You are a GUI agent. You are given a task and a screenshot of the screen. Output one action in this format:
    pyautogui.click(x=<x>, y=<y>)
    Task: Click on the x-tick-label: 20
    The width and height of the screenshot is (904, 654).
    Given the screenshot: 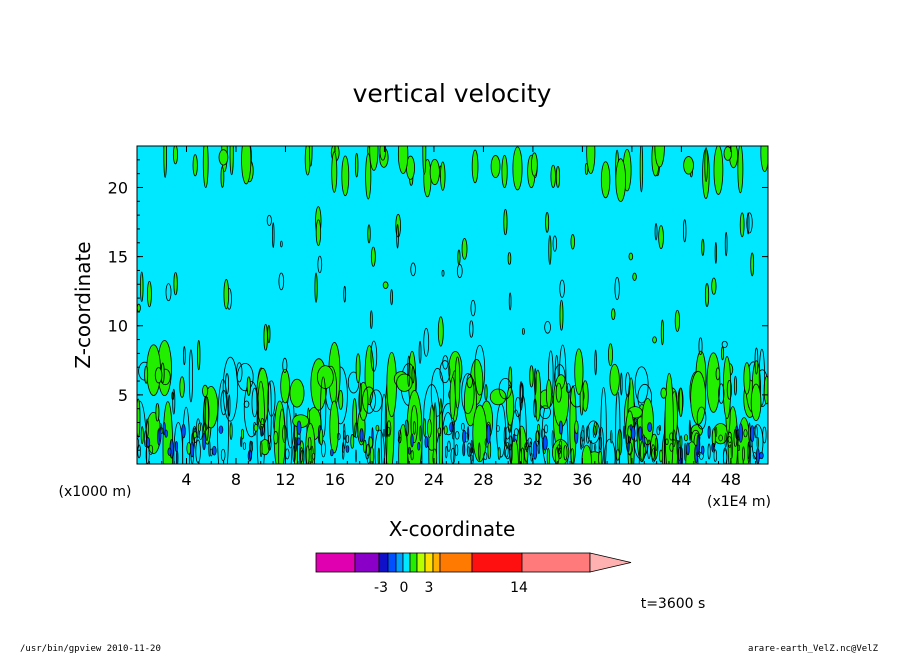 What is the action you would take?
    pyautogui.click(x=384, y=479)
    